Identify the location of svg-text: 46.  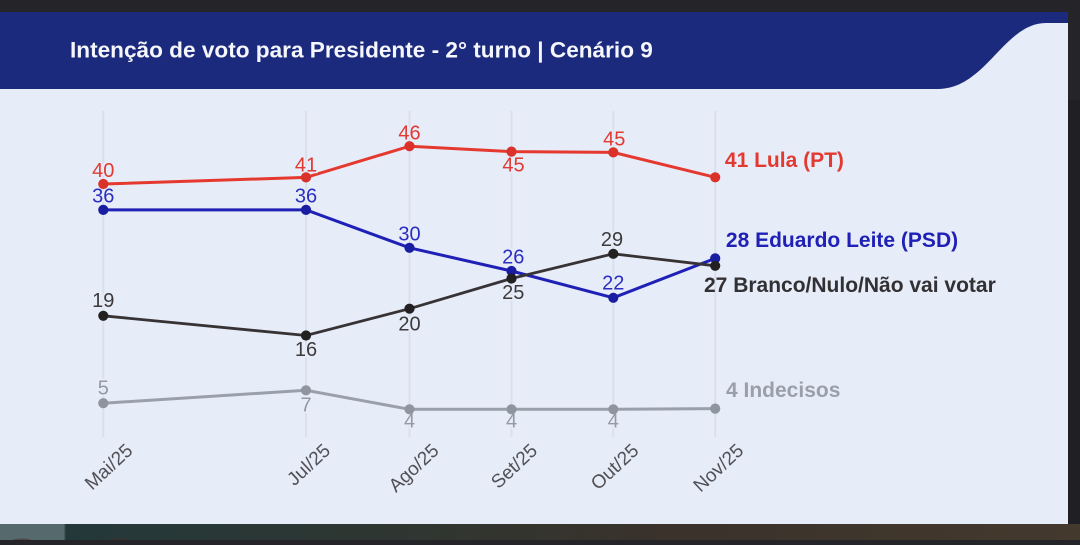
(409, 134).